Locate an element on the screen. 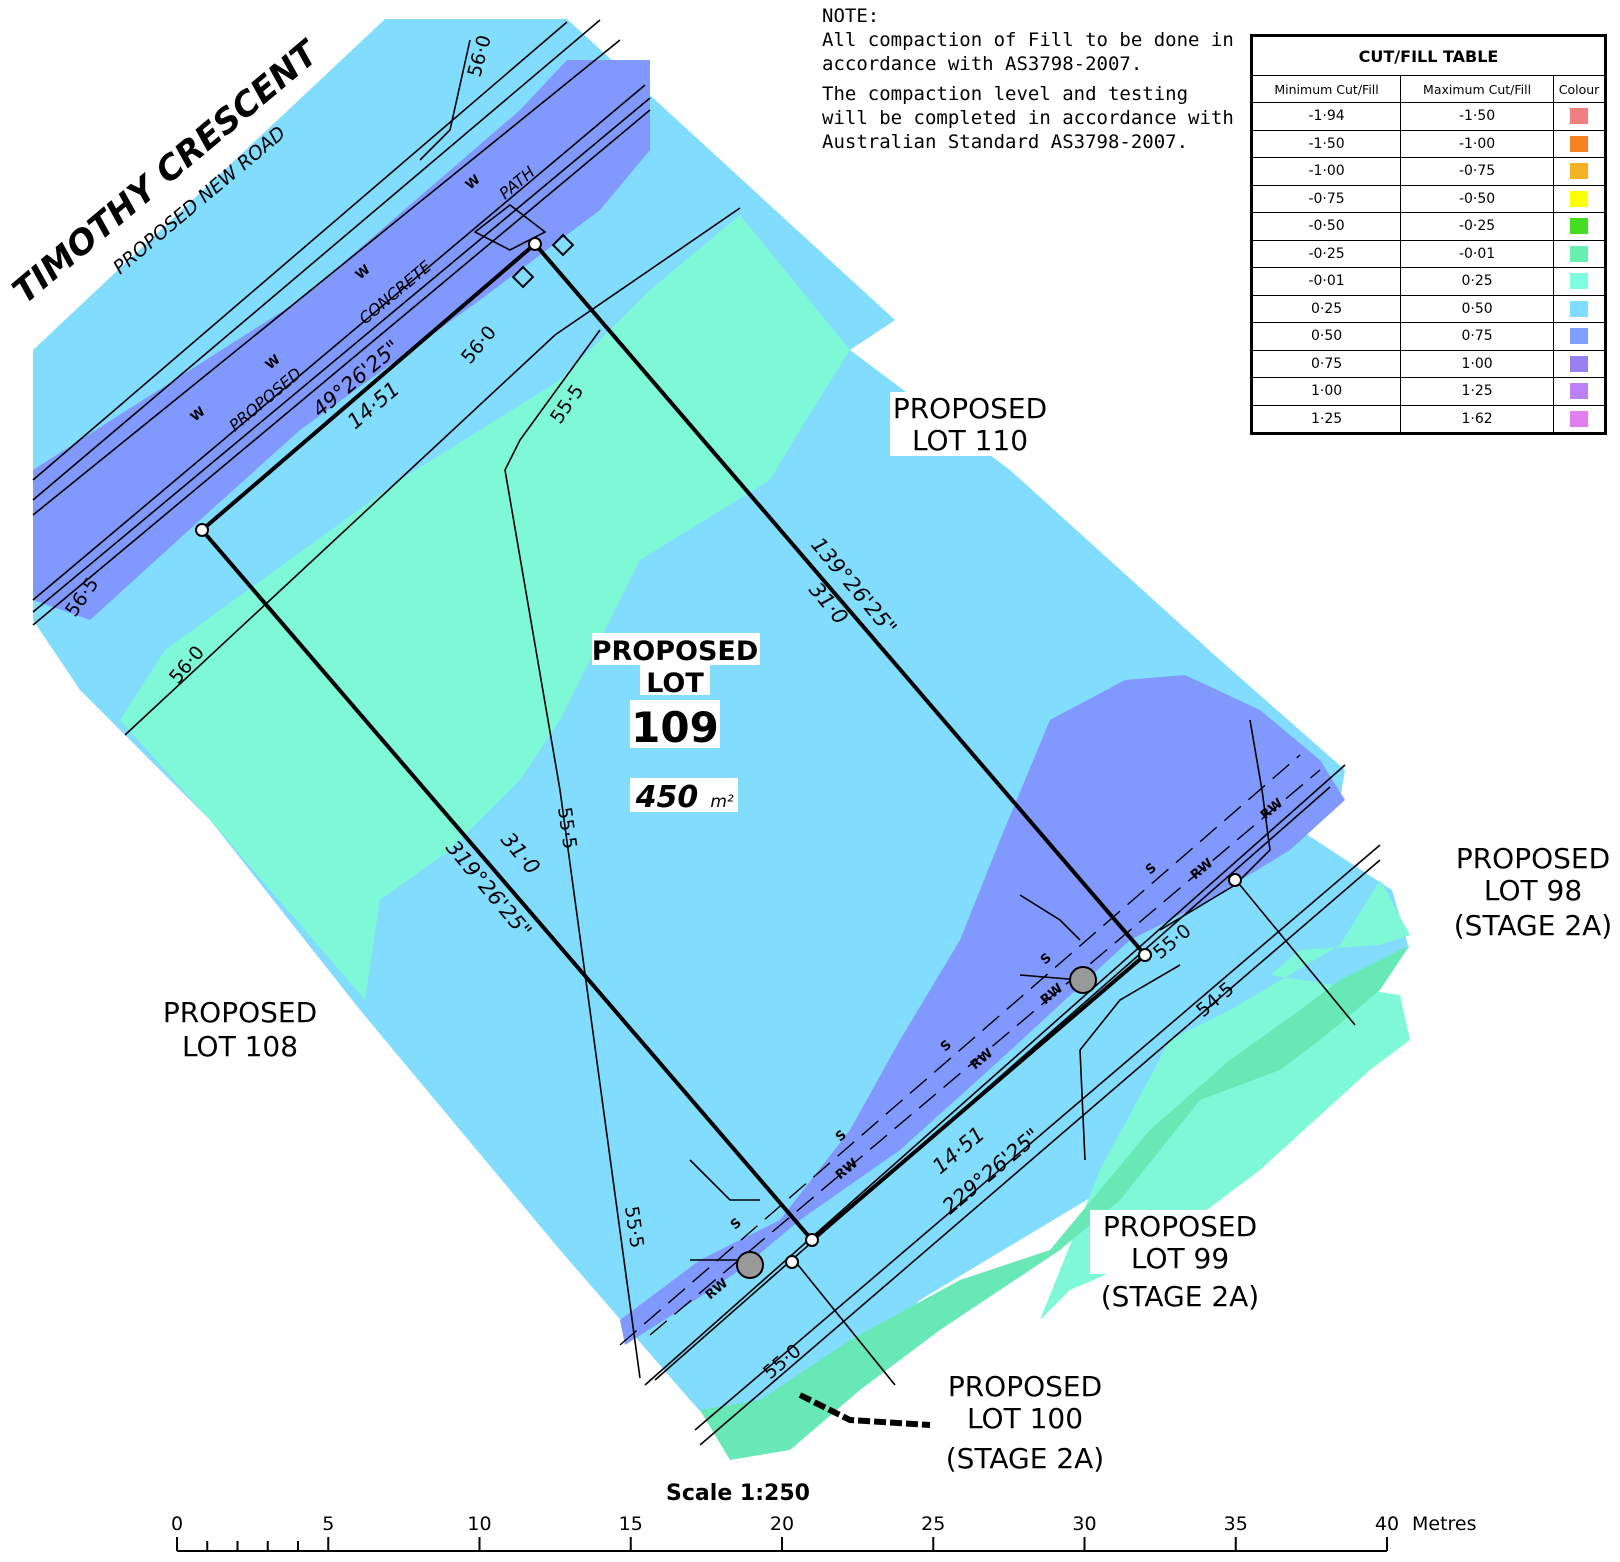 The height and width of the screenshot is (1562, 1620). min-cut-fill-cell: -1·94 is located at coordinates (1326, 116).